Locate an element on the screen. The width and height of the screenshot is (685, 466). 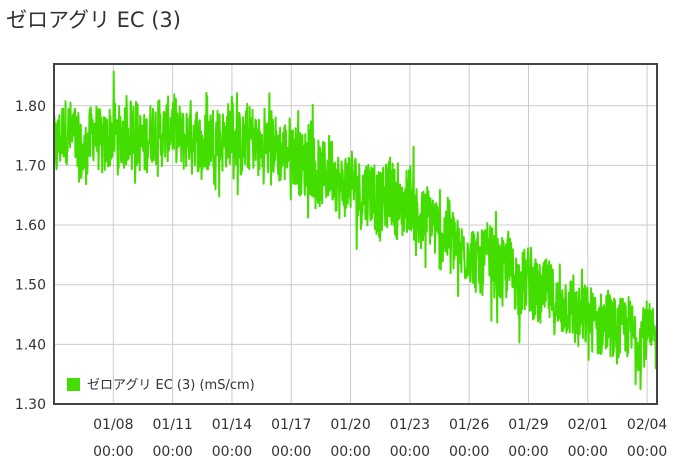
x-tick-label: 01/20 00:00 is located at coordinates (350, 438).